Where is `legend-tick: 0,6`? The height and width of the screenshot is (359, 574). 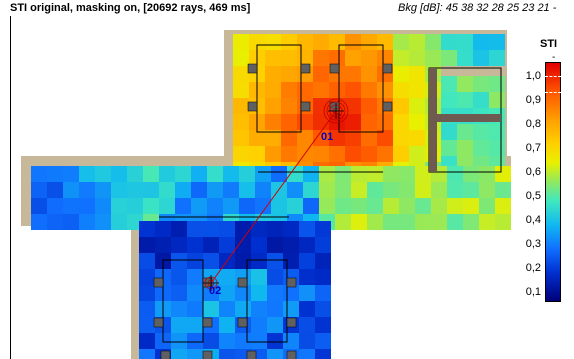
legend-tick: 0,6 is located at coordinates (533, 172).